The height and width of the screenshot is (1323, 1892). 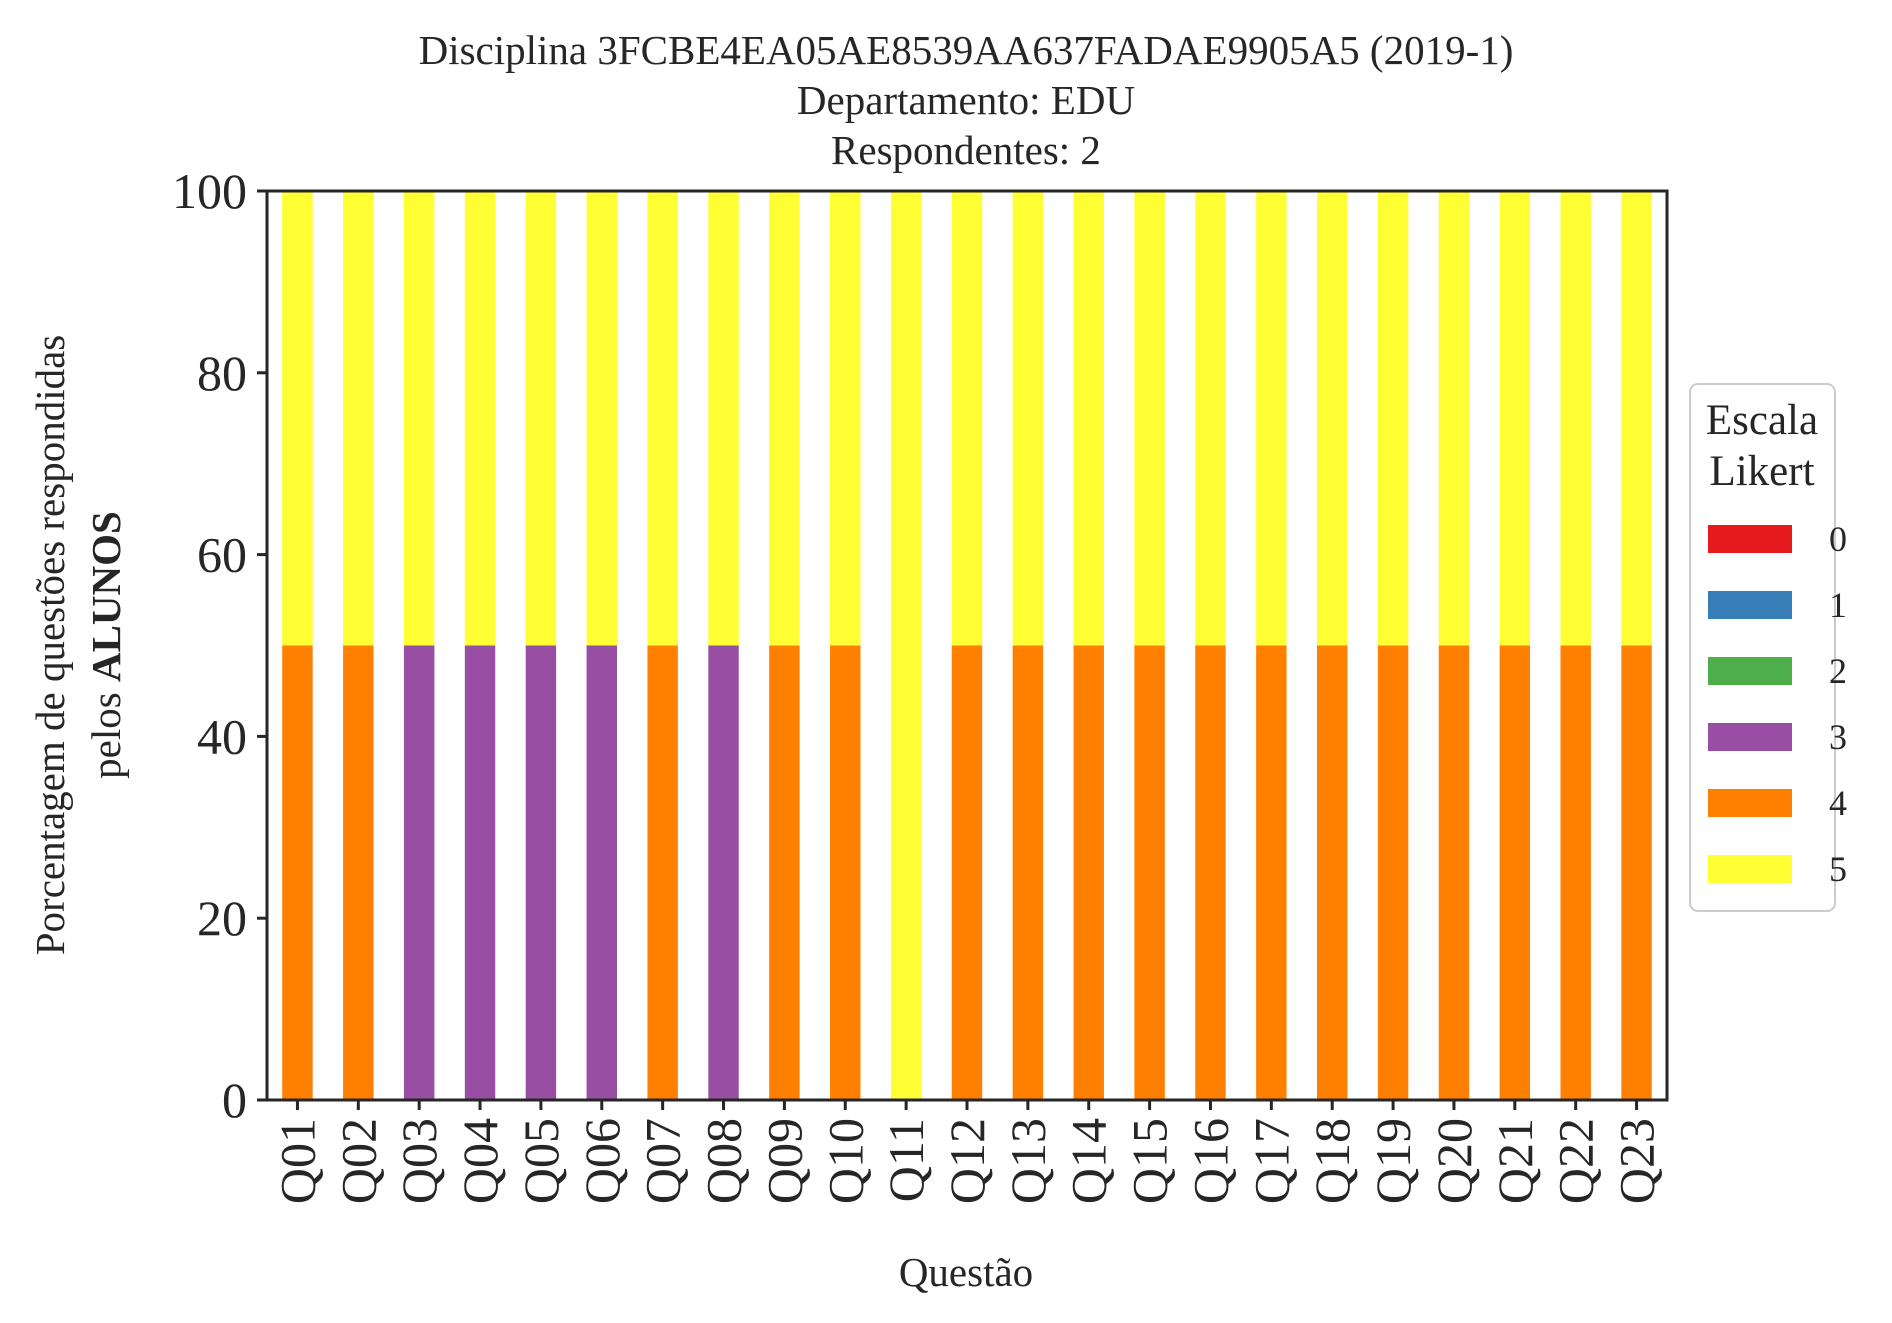 What do you see at coordinates (1150, 1161) in the screenshot?
I see `x-tick-label-Q15: Q15` at bounding box center [1150, 1161].